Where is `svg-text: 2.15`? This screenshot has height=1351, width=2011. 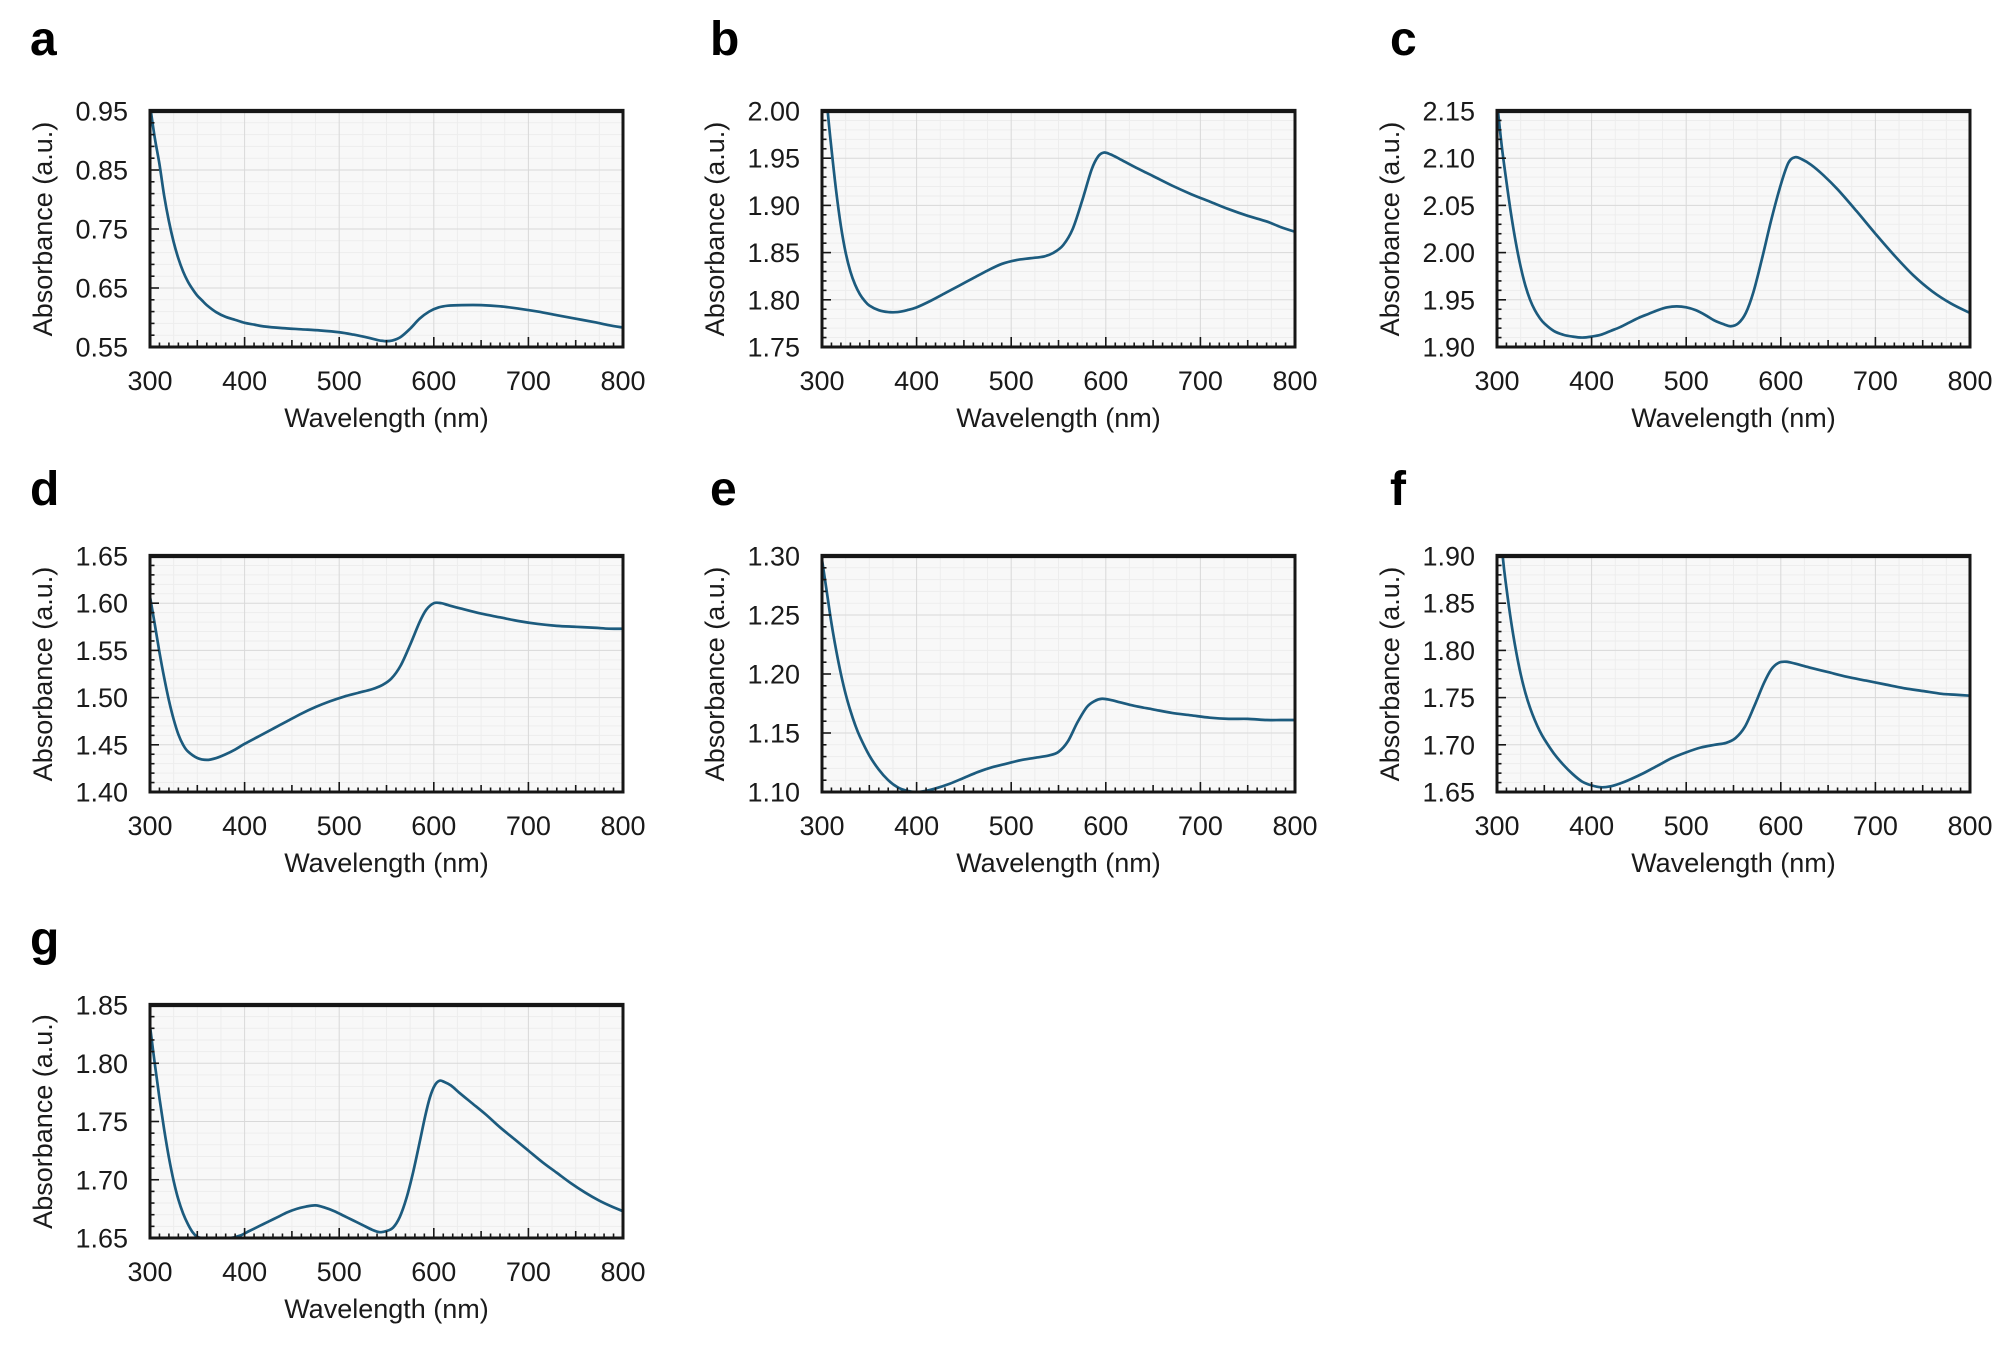
svg-text: 2.15 is located at coordinates (1448, 112).